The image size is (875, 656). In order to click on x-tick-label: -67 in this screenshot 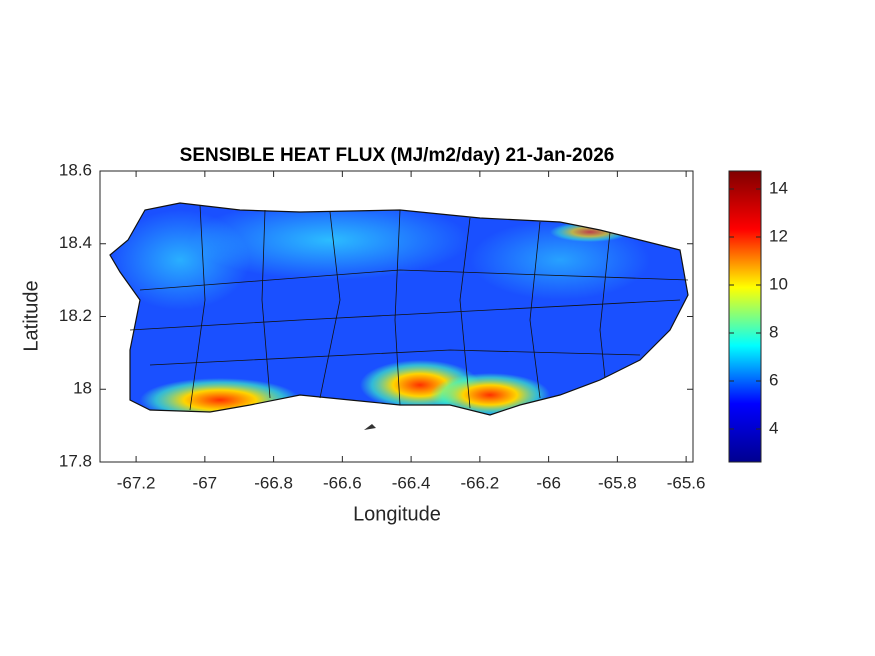, I will do `click(205, 482)`.